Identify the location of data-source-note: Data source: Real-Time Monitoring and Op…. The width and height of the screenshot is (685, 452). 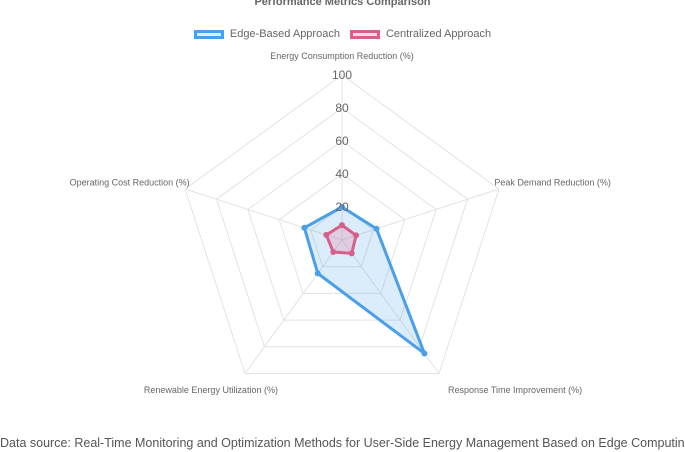
(342, 443).